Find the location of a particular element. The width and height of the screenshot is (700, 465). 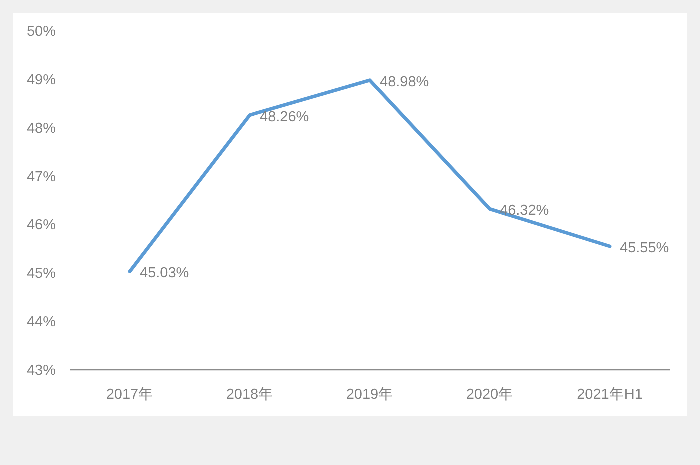

data-label: 45.55% is located at coordinates (645, 248).